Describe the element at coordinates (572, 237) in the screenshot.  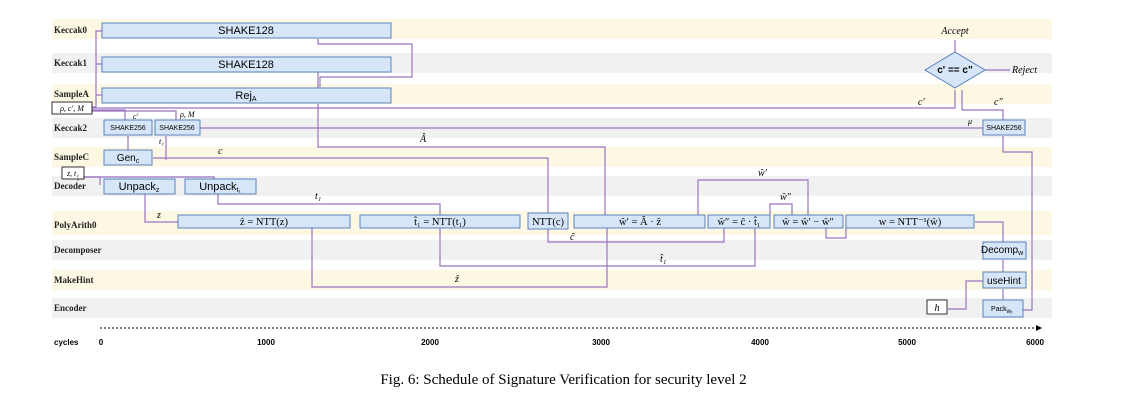
I see `flow-label-chat: ĉ` at that location.